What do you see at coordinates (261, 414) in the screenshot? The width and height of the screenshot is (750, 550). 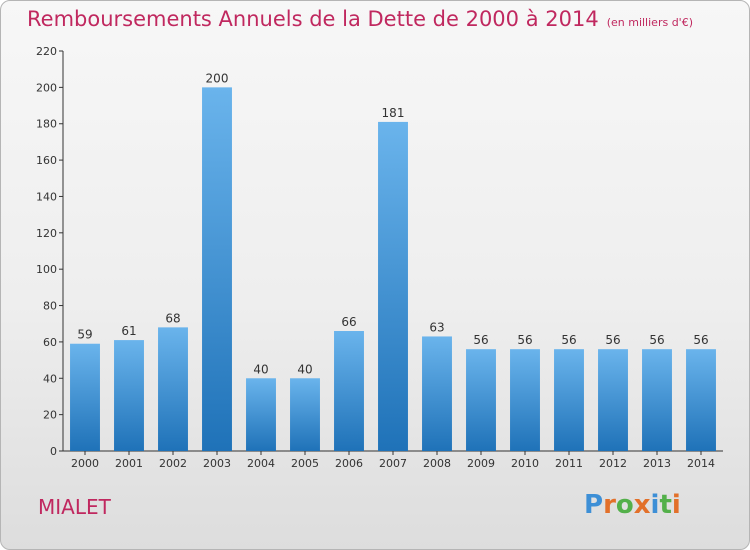 I see `bar-2004` at bounding box center [261, 414].